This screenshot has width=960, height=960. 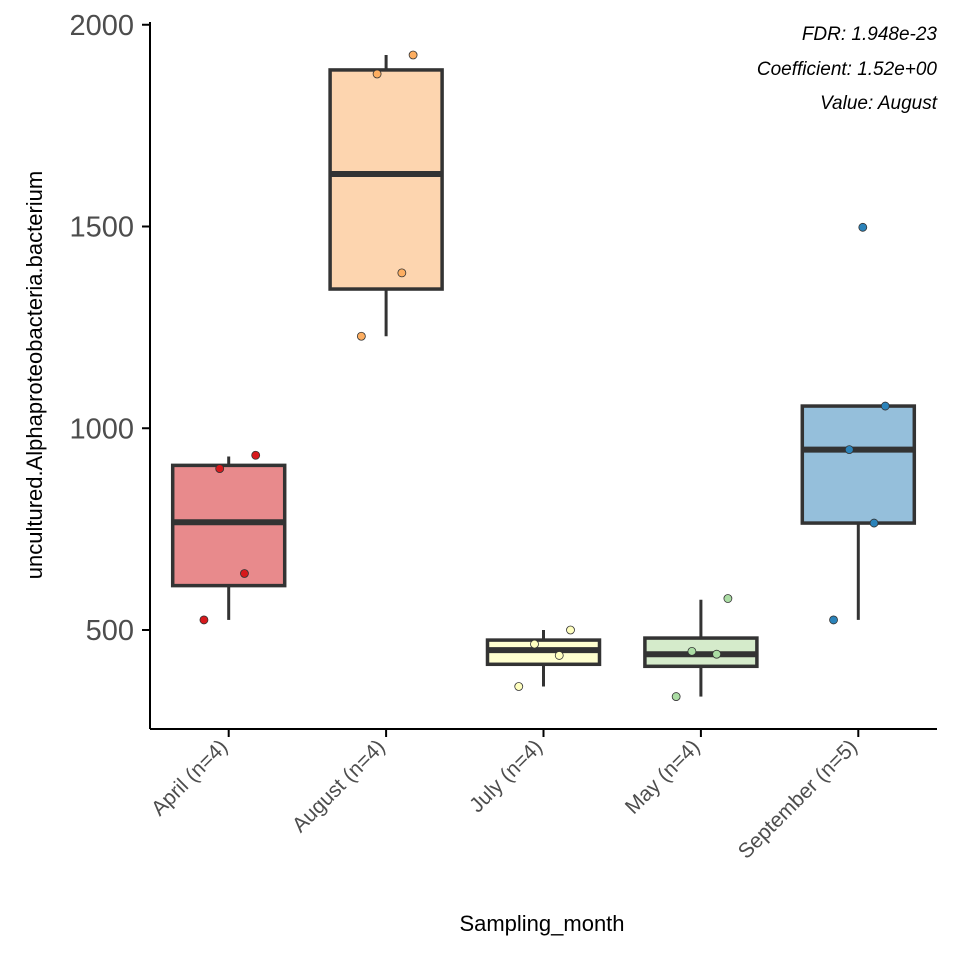 I want to click on fdr-annotation: FDR: 1.948e-23, so click(x=870, y=34).